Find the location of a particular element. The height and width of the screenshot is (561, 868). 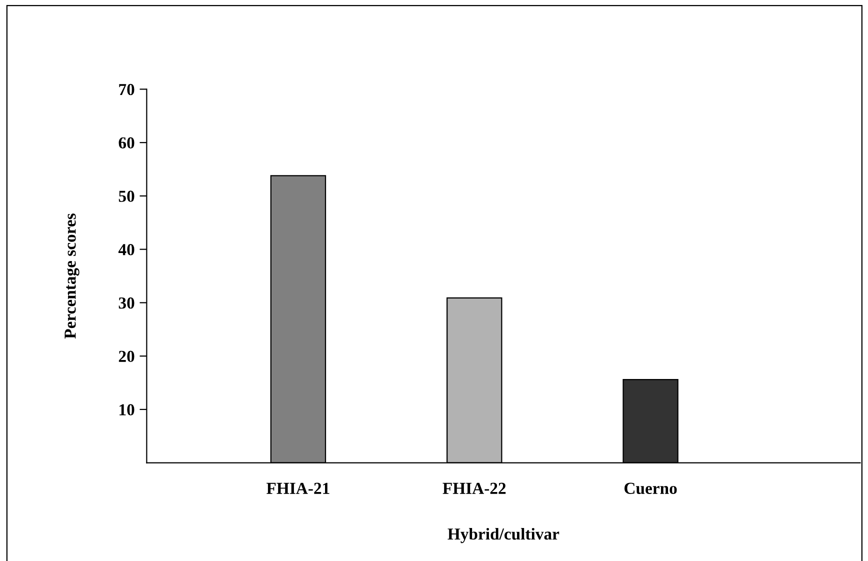

x-tick-label: FHIA-22 is located at coordinates (474, 488).